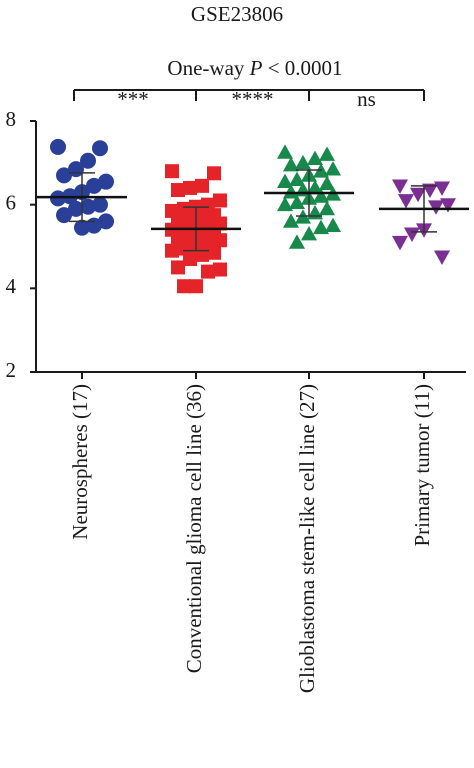 Image resolution: width=474 pixels, height=768 pixels. What do you see at coordinates (194, 528) in the screenshot?
I see `x-tick-label: Conventional glioma cell line (36)` at bounding box center [194, 528].